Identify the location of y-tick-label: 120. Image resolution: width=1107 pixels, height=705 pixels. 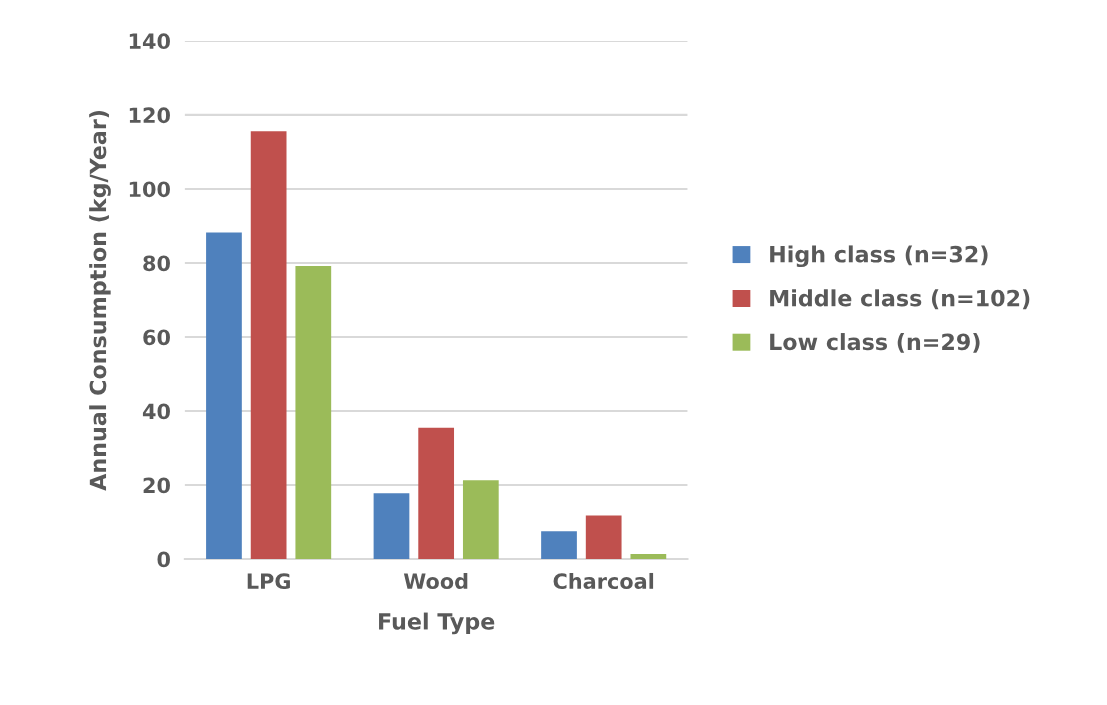
(149, 115).